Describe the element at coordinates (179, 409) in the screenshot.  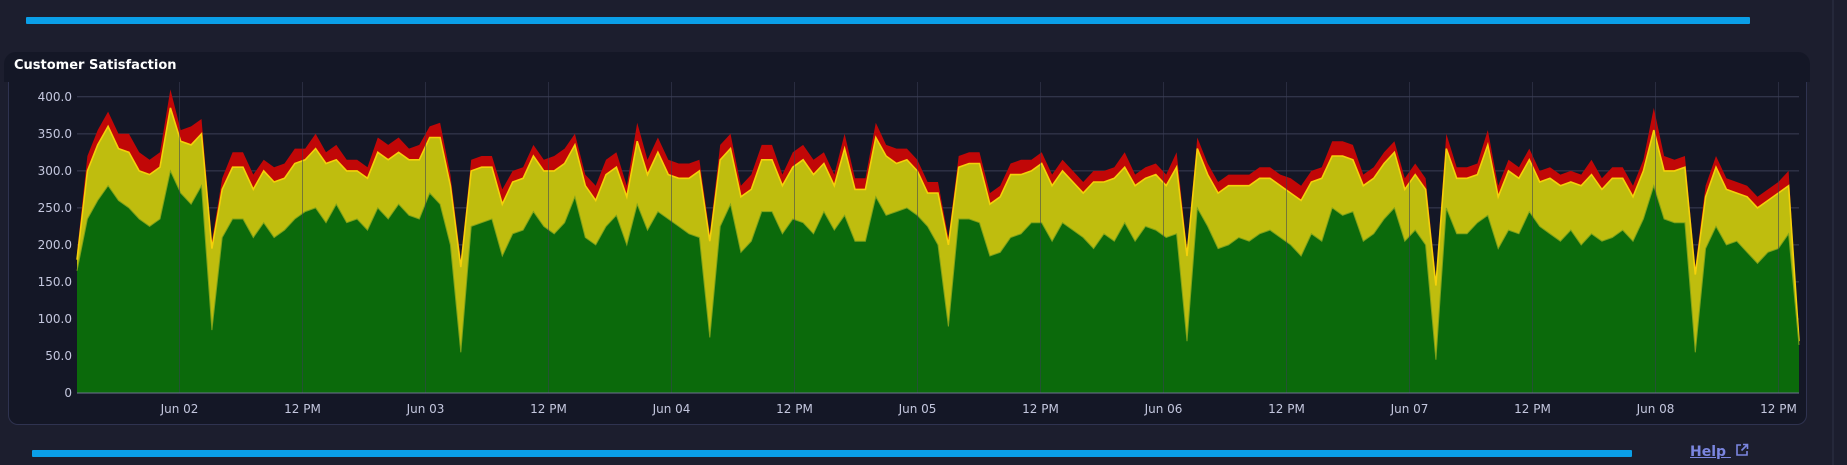
I see `x-tick-label: Jun 02` at that location.